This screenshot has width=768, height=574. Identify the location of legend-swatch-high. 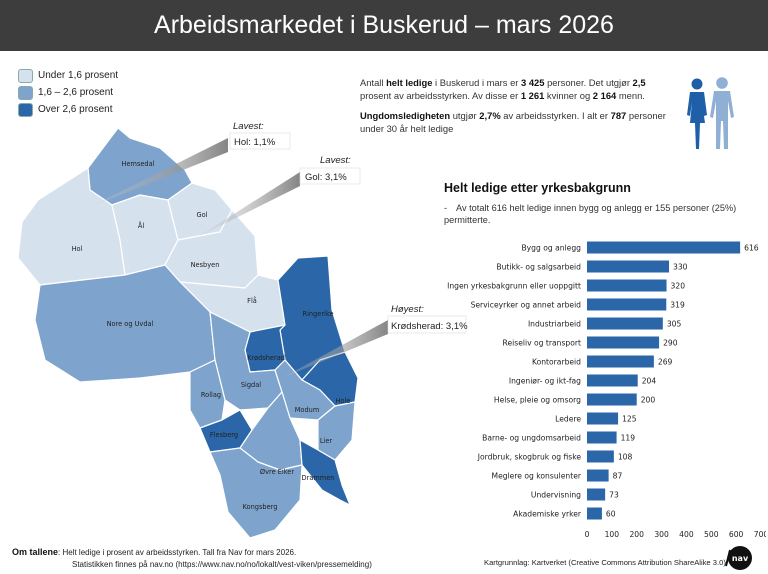
(25, 109).